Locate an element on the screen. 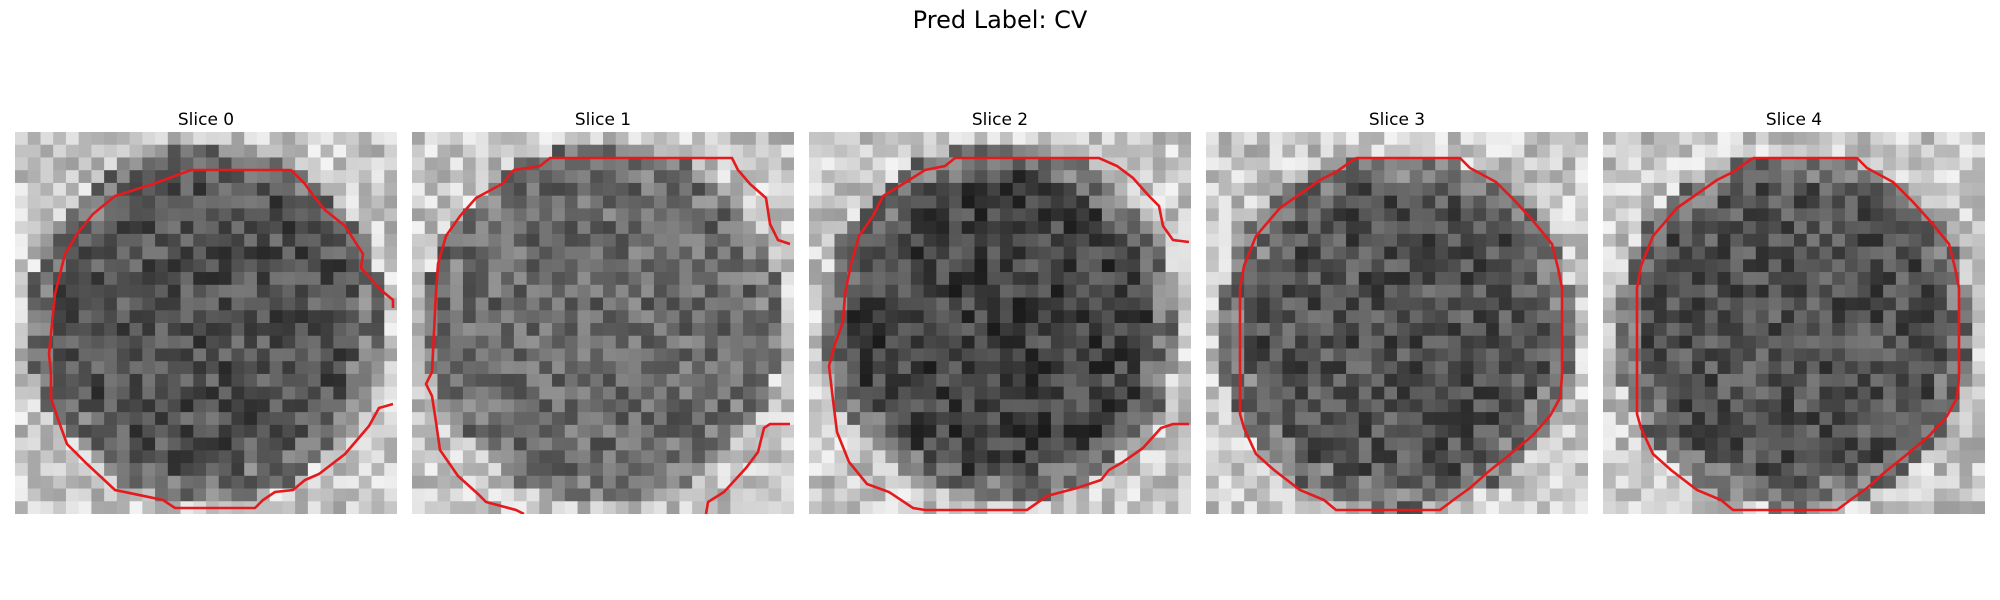 This screenshot has width=2000, height=600. contour-1b is located at coordinates (747, 468).